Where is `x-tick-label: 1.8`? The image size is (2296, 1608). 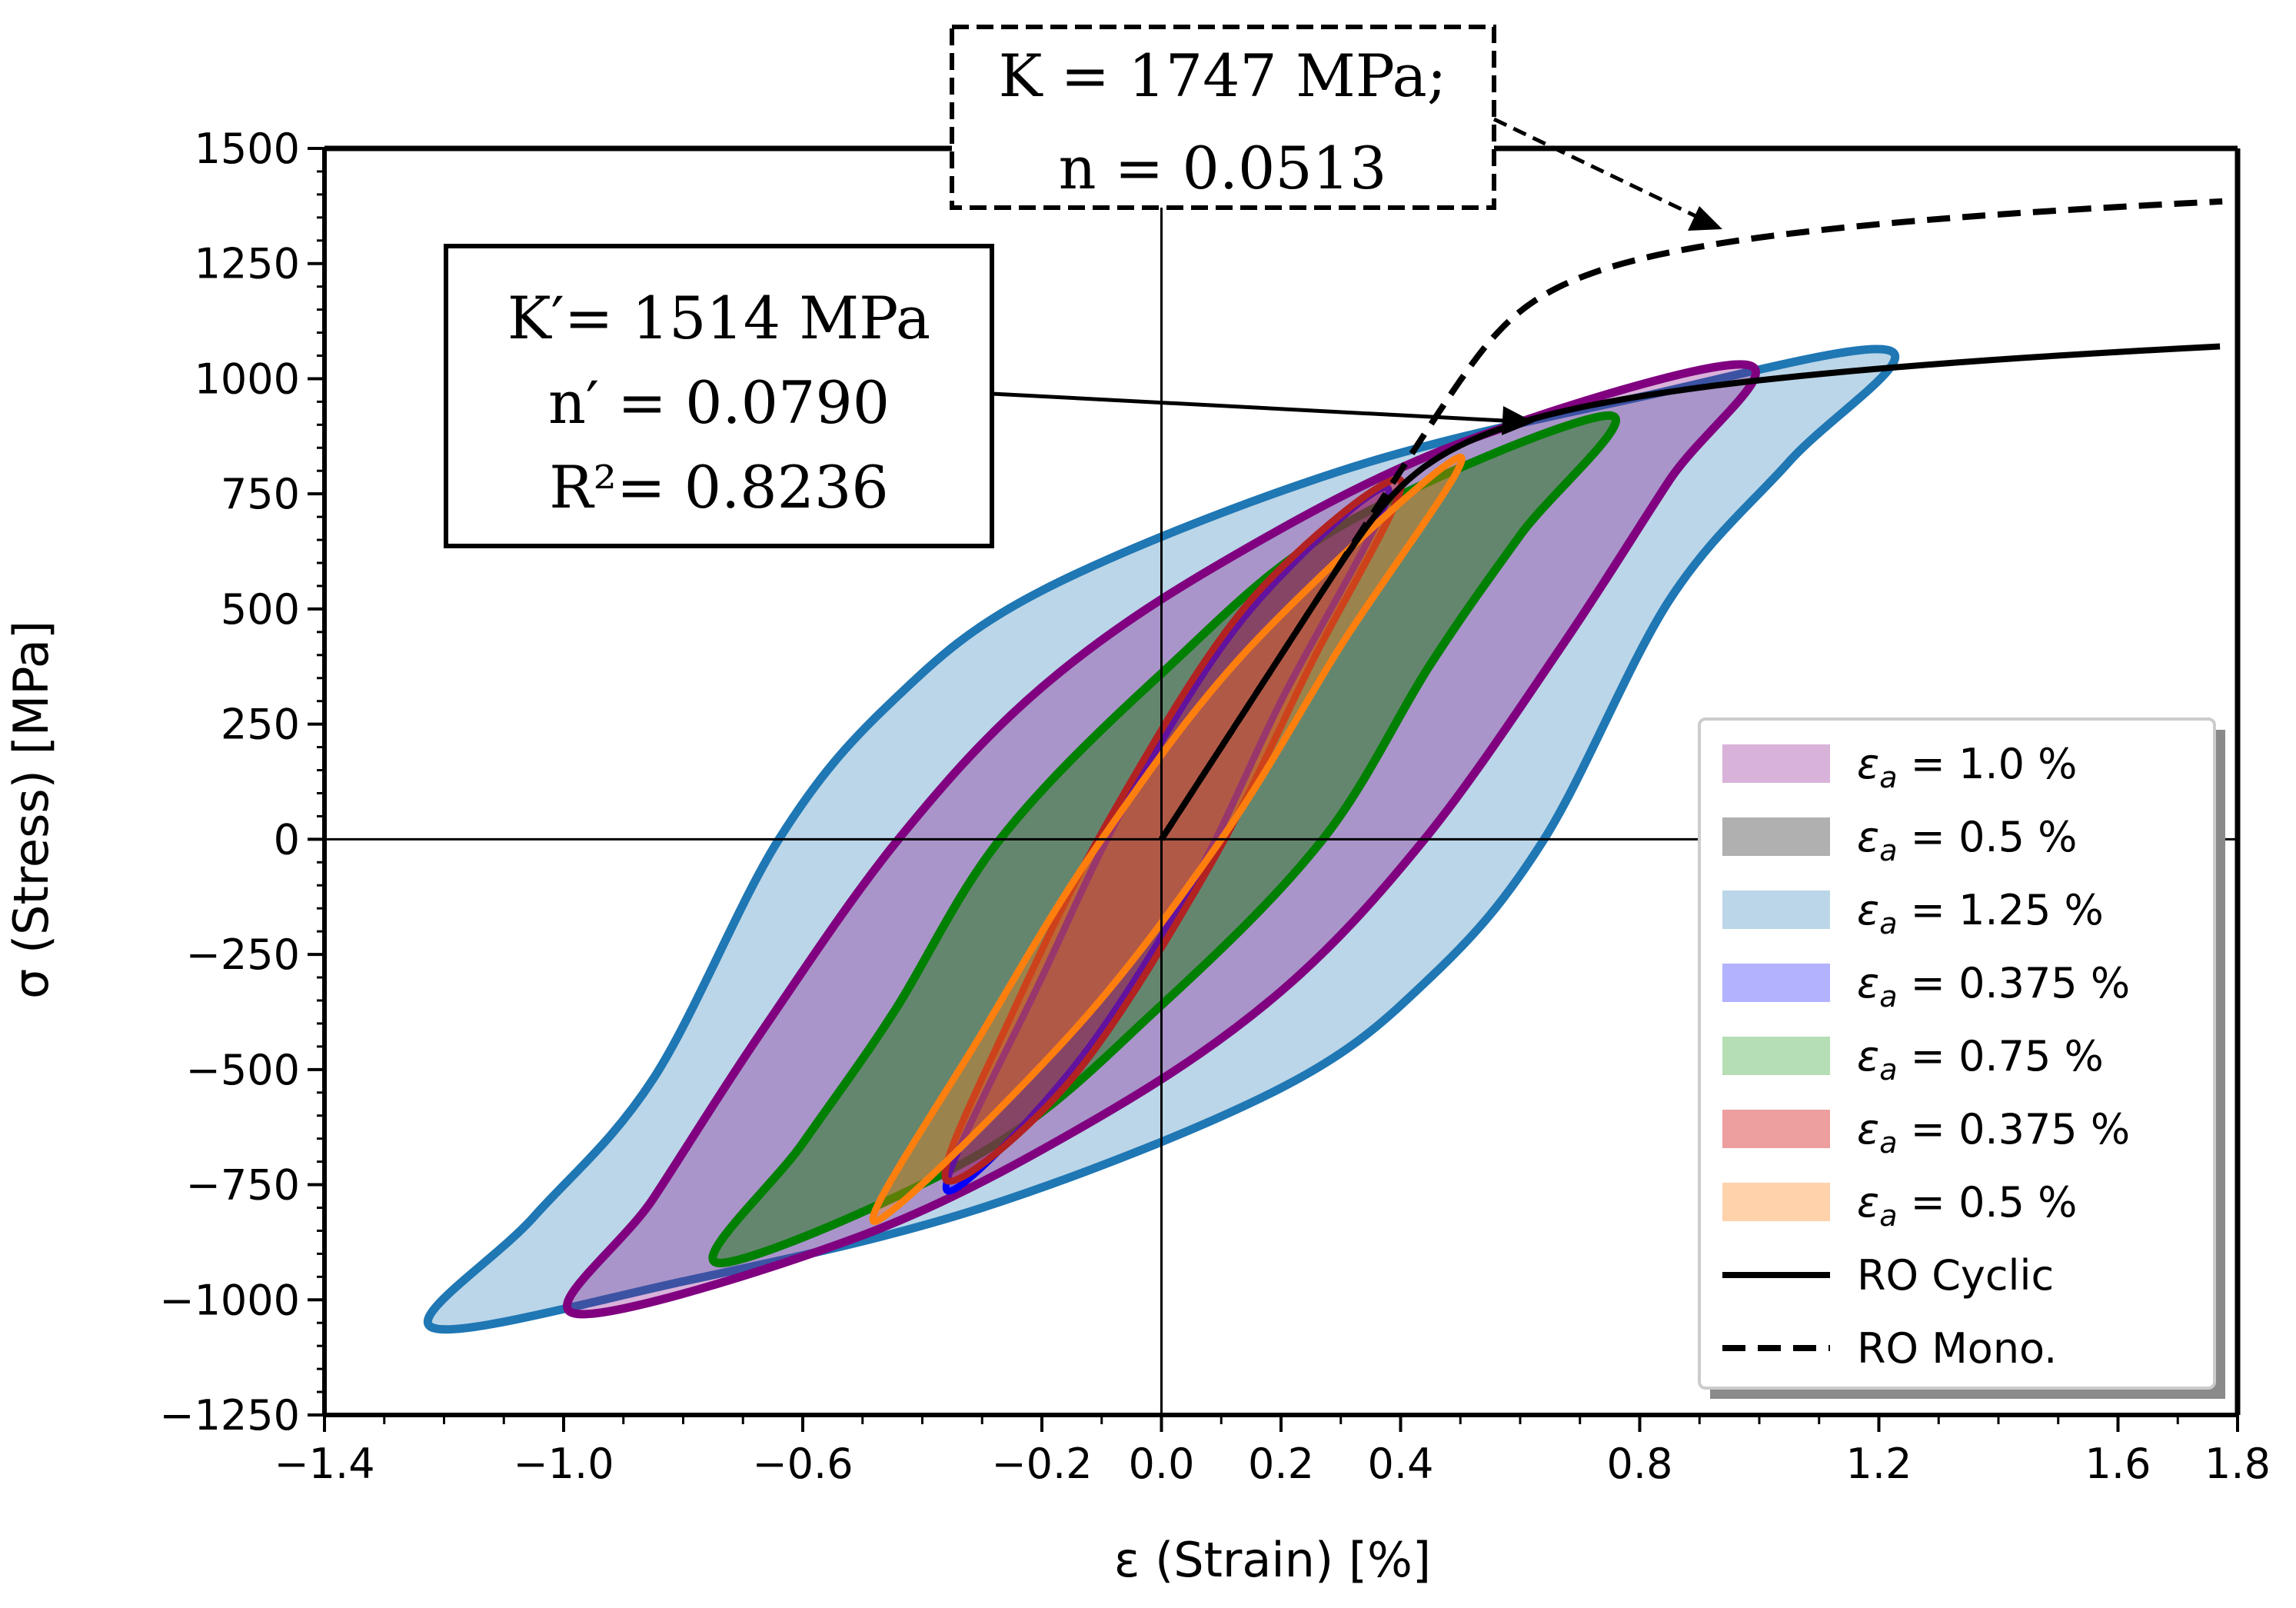 x-tick-label: 1.8 is located at coordinates (2237, 1464).